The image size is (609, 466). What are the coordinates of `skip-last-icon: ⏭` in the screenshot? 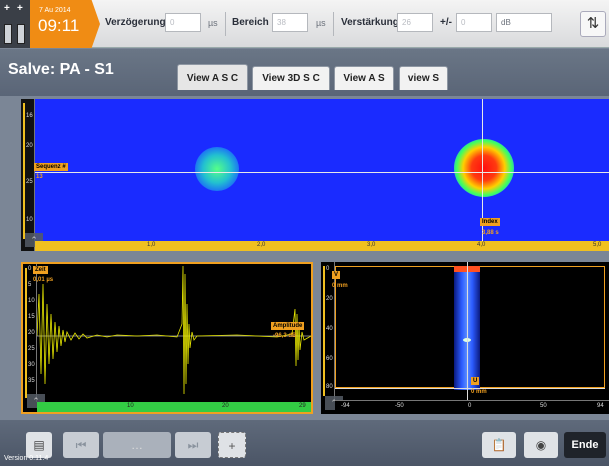 It's located at (193, 445).